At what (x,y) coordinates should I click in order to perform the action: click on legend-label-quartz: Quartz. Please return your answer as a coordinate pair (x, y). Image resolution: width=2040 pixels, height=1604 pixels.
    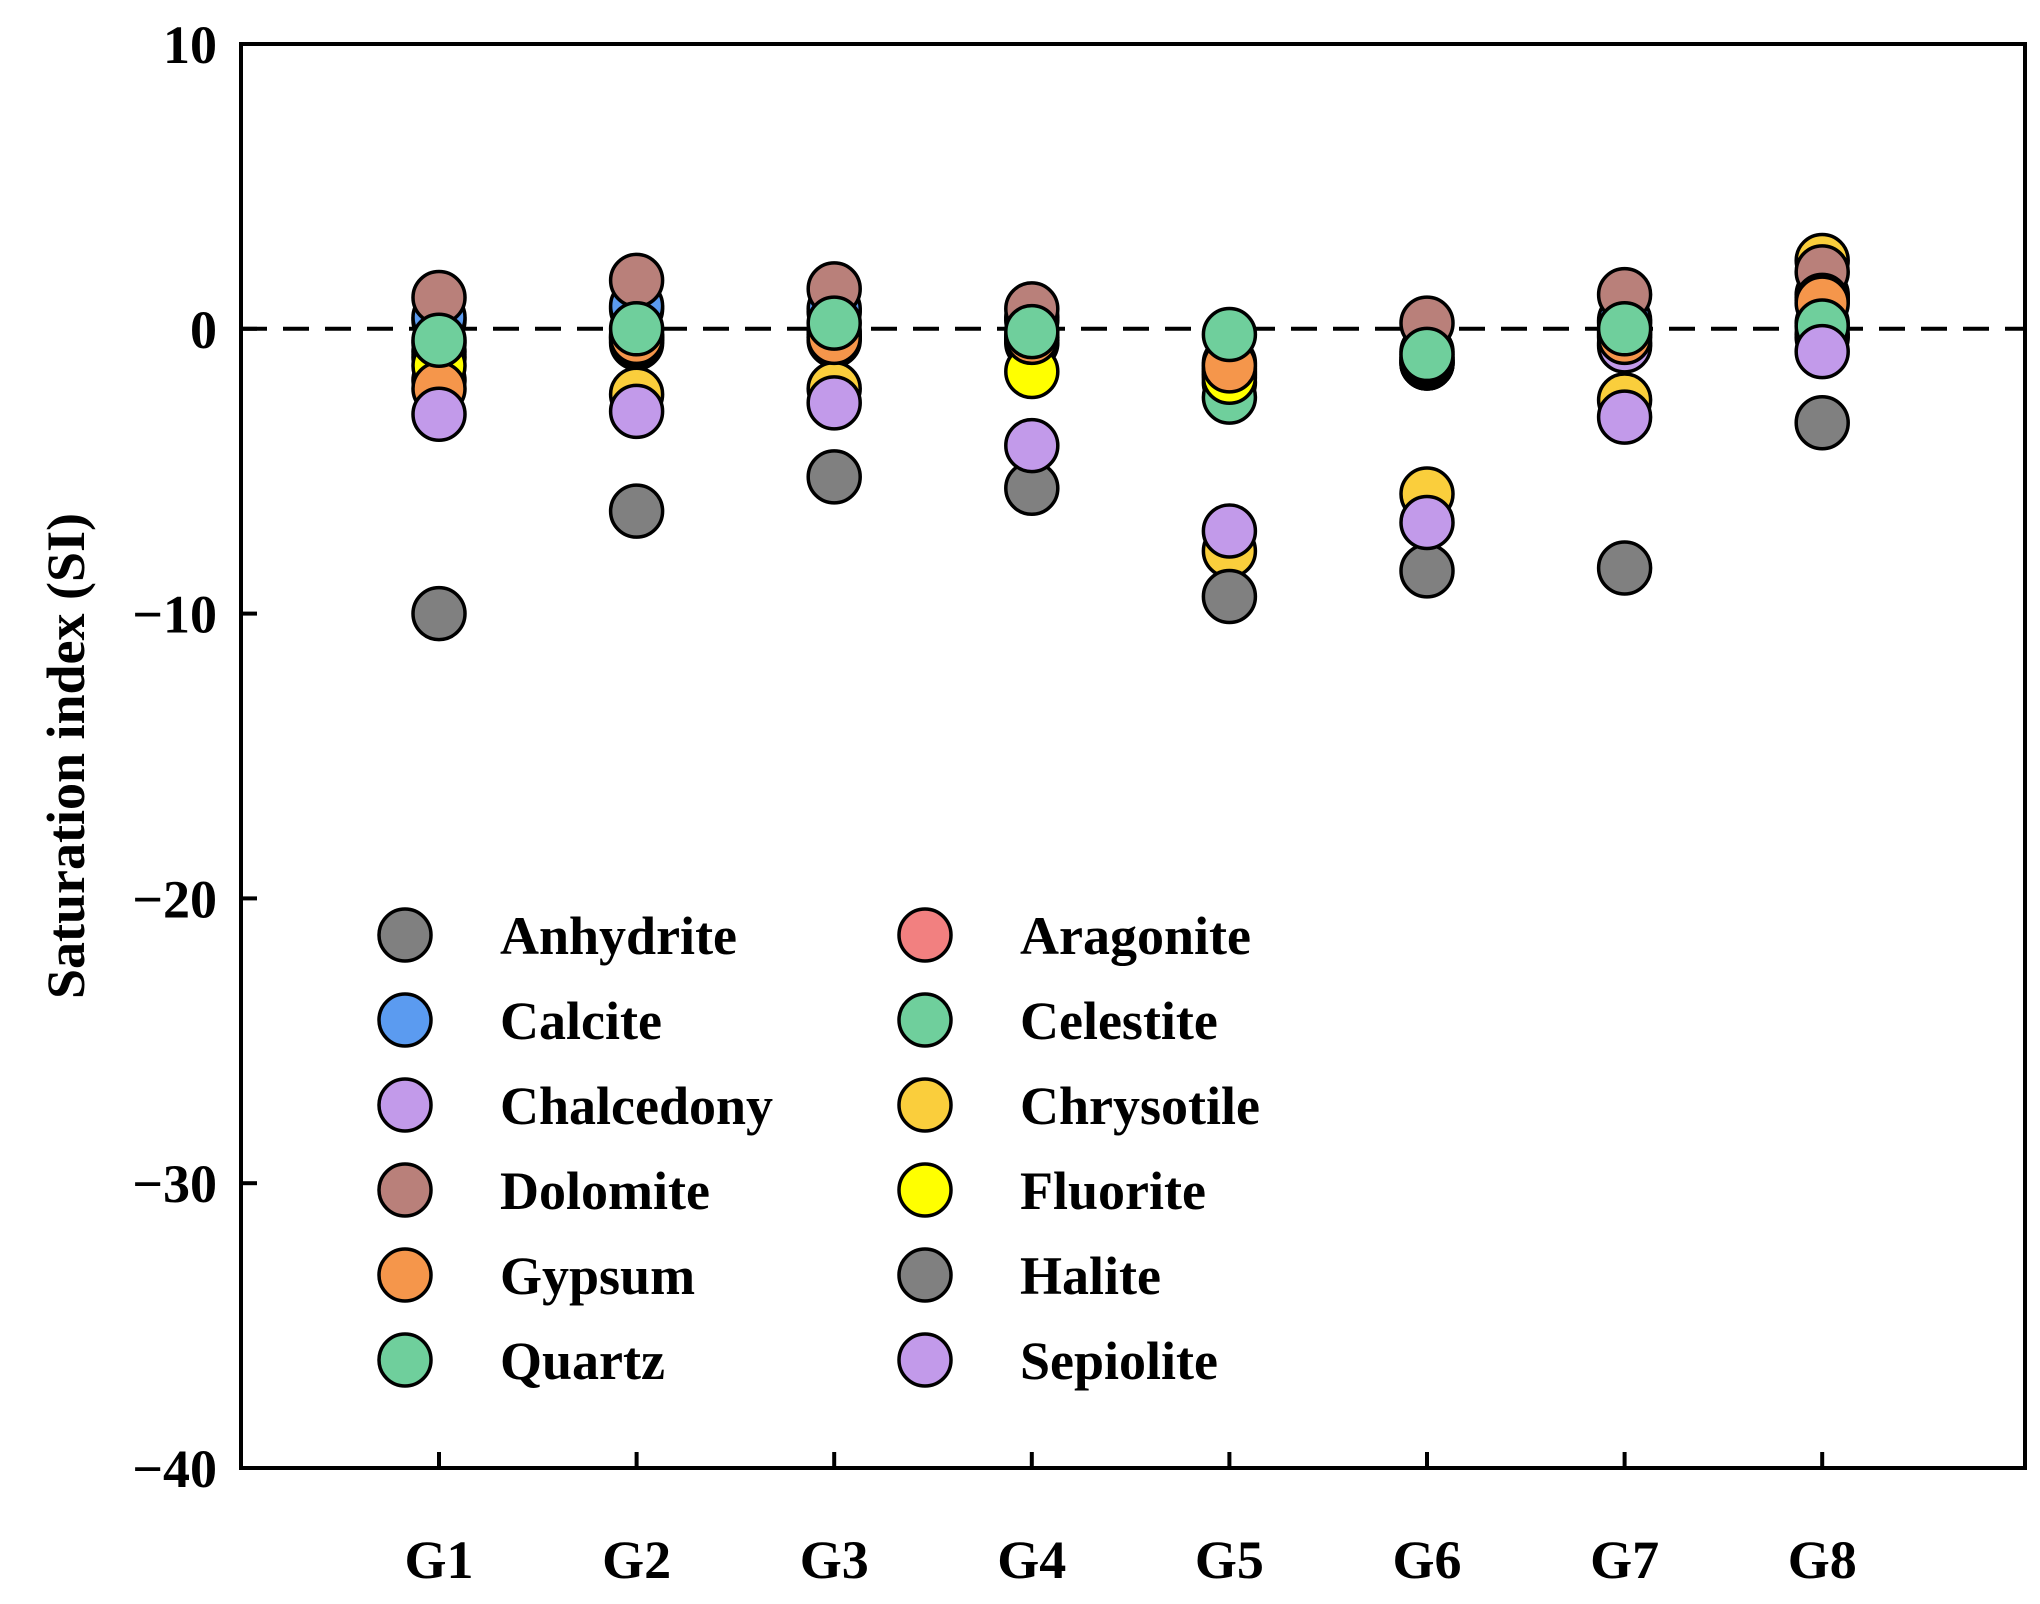
    Looking at the image, I should click on (582, 1361).